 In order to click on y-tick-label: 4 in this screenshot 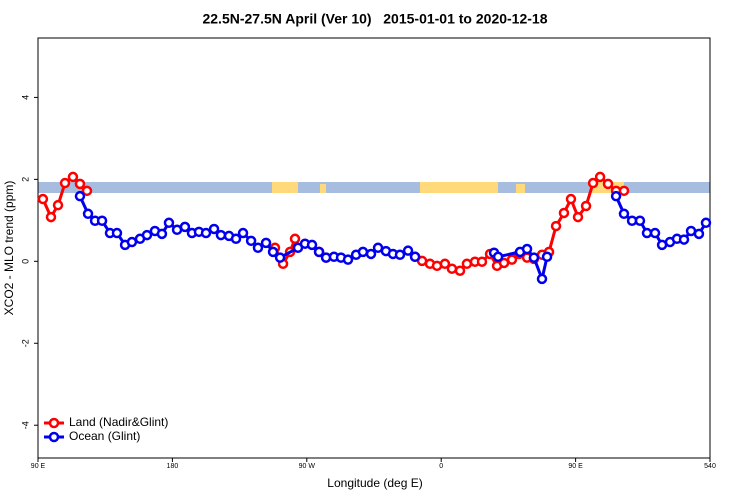, I will do `click(25, 97)`.